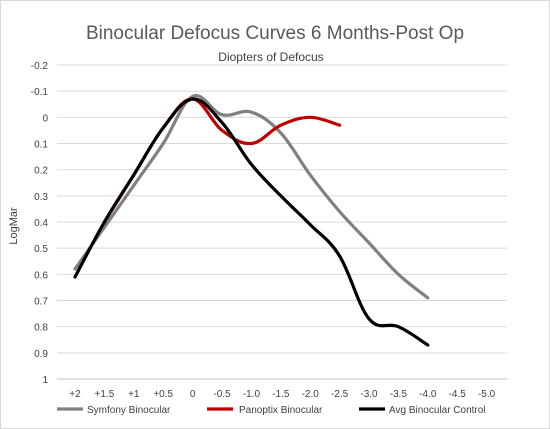 This screenshot has width=550, height=429. What do you see at coordinates (40, 92) in the screenshot?
I see `y-tick-label: -0.1` at bounding box center [40, 92].